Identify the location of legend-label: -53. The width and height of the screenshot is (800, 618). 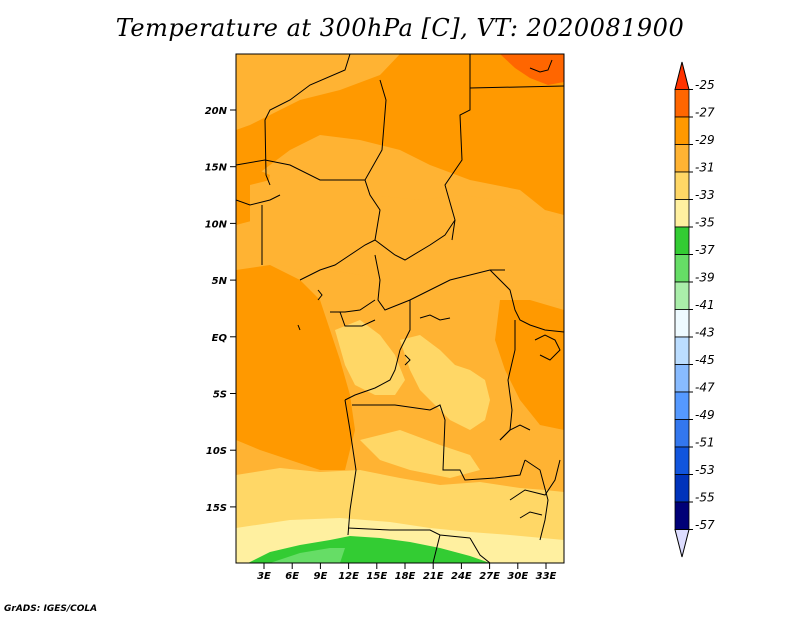
(705, 470).